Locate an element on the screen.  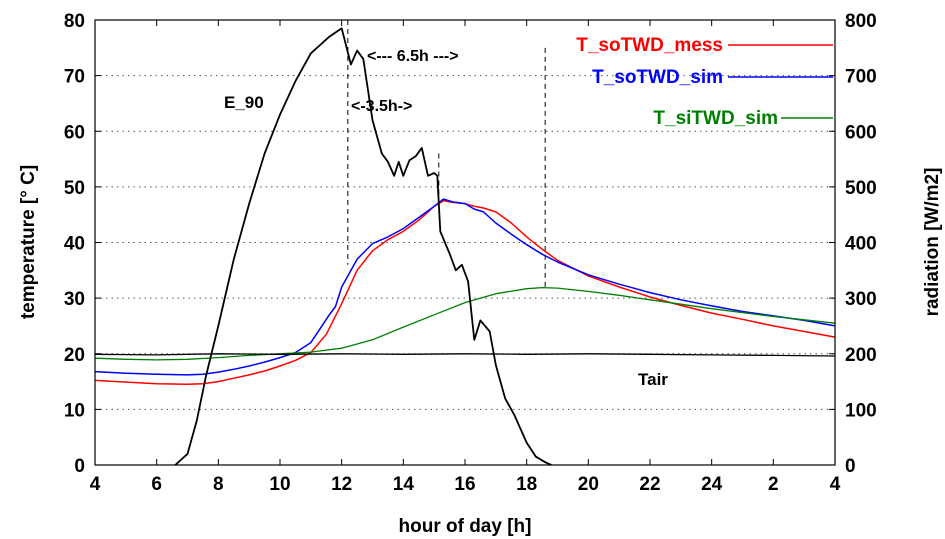
y-tick-label: 20 is located at coordinates (74, 355).